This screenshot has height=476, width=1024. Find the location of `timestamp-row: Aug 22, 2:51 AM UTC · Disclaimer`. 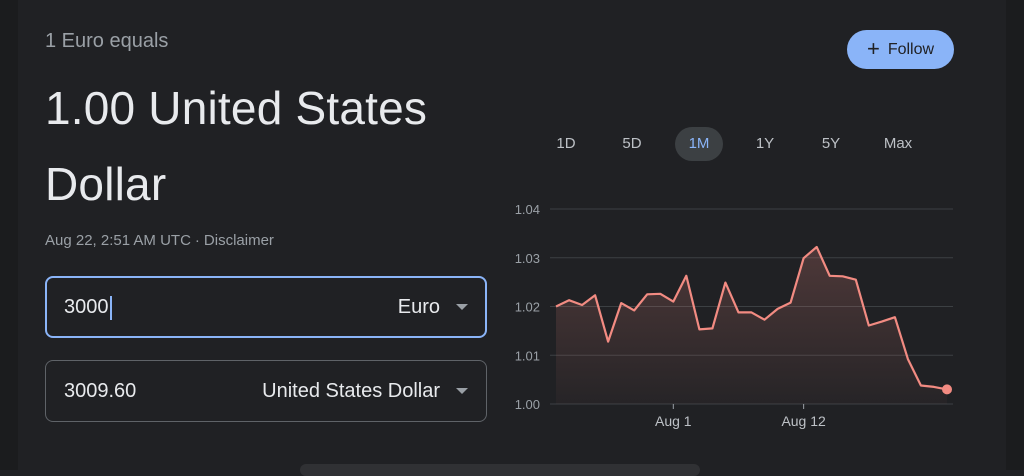

timestamp-row: Aug 22, 2:51 AM UTC · Disclaimer is located at coordinates (159, 240).